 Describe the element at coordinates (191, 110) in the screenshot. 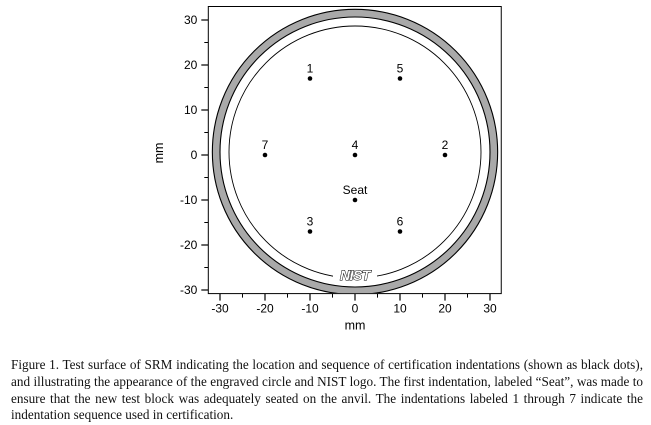

I see `y-tick-label: 10` at that location.